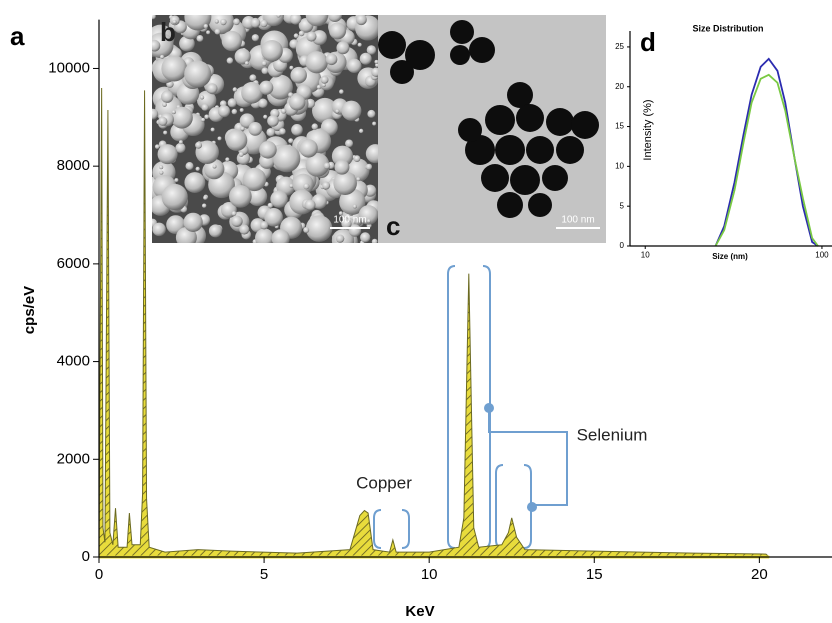  What do you see at coordinates (612, 434) in the screenshot?
I see `annotation: Selenium` at bounding box center [612, 434].